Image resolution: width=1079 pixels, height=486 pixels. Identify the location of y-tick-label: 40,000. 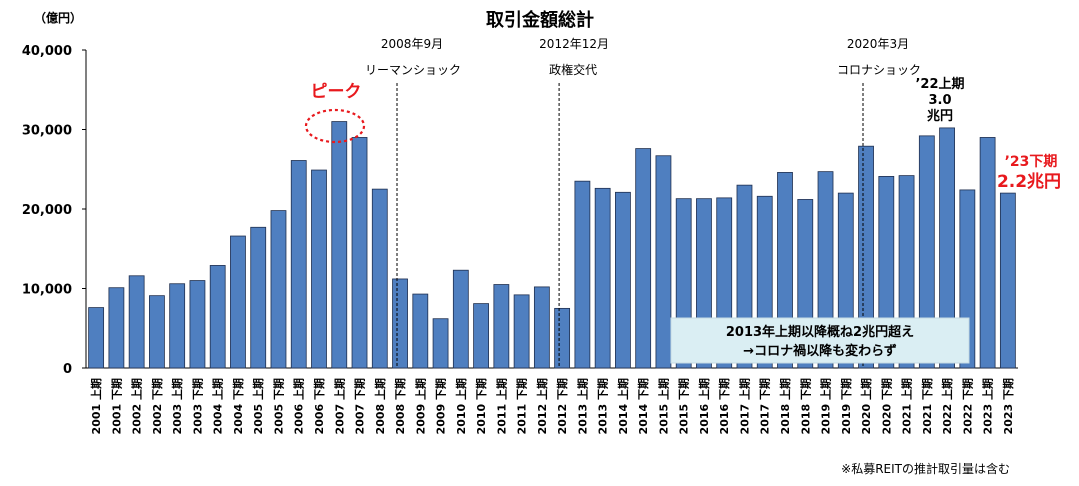
(47, 51).